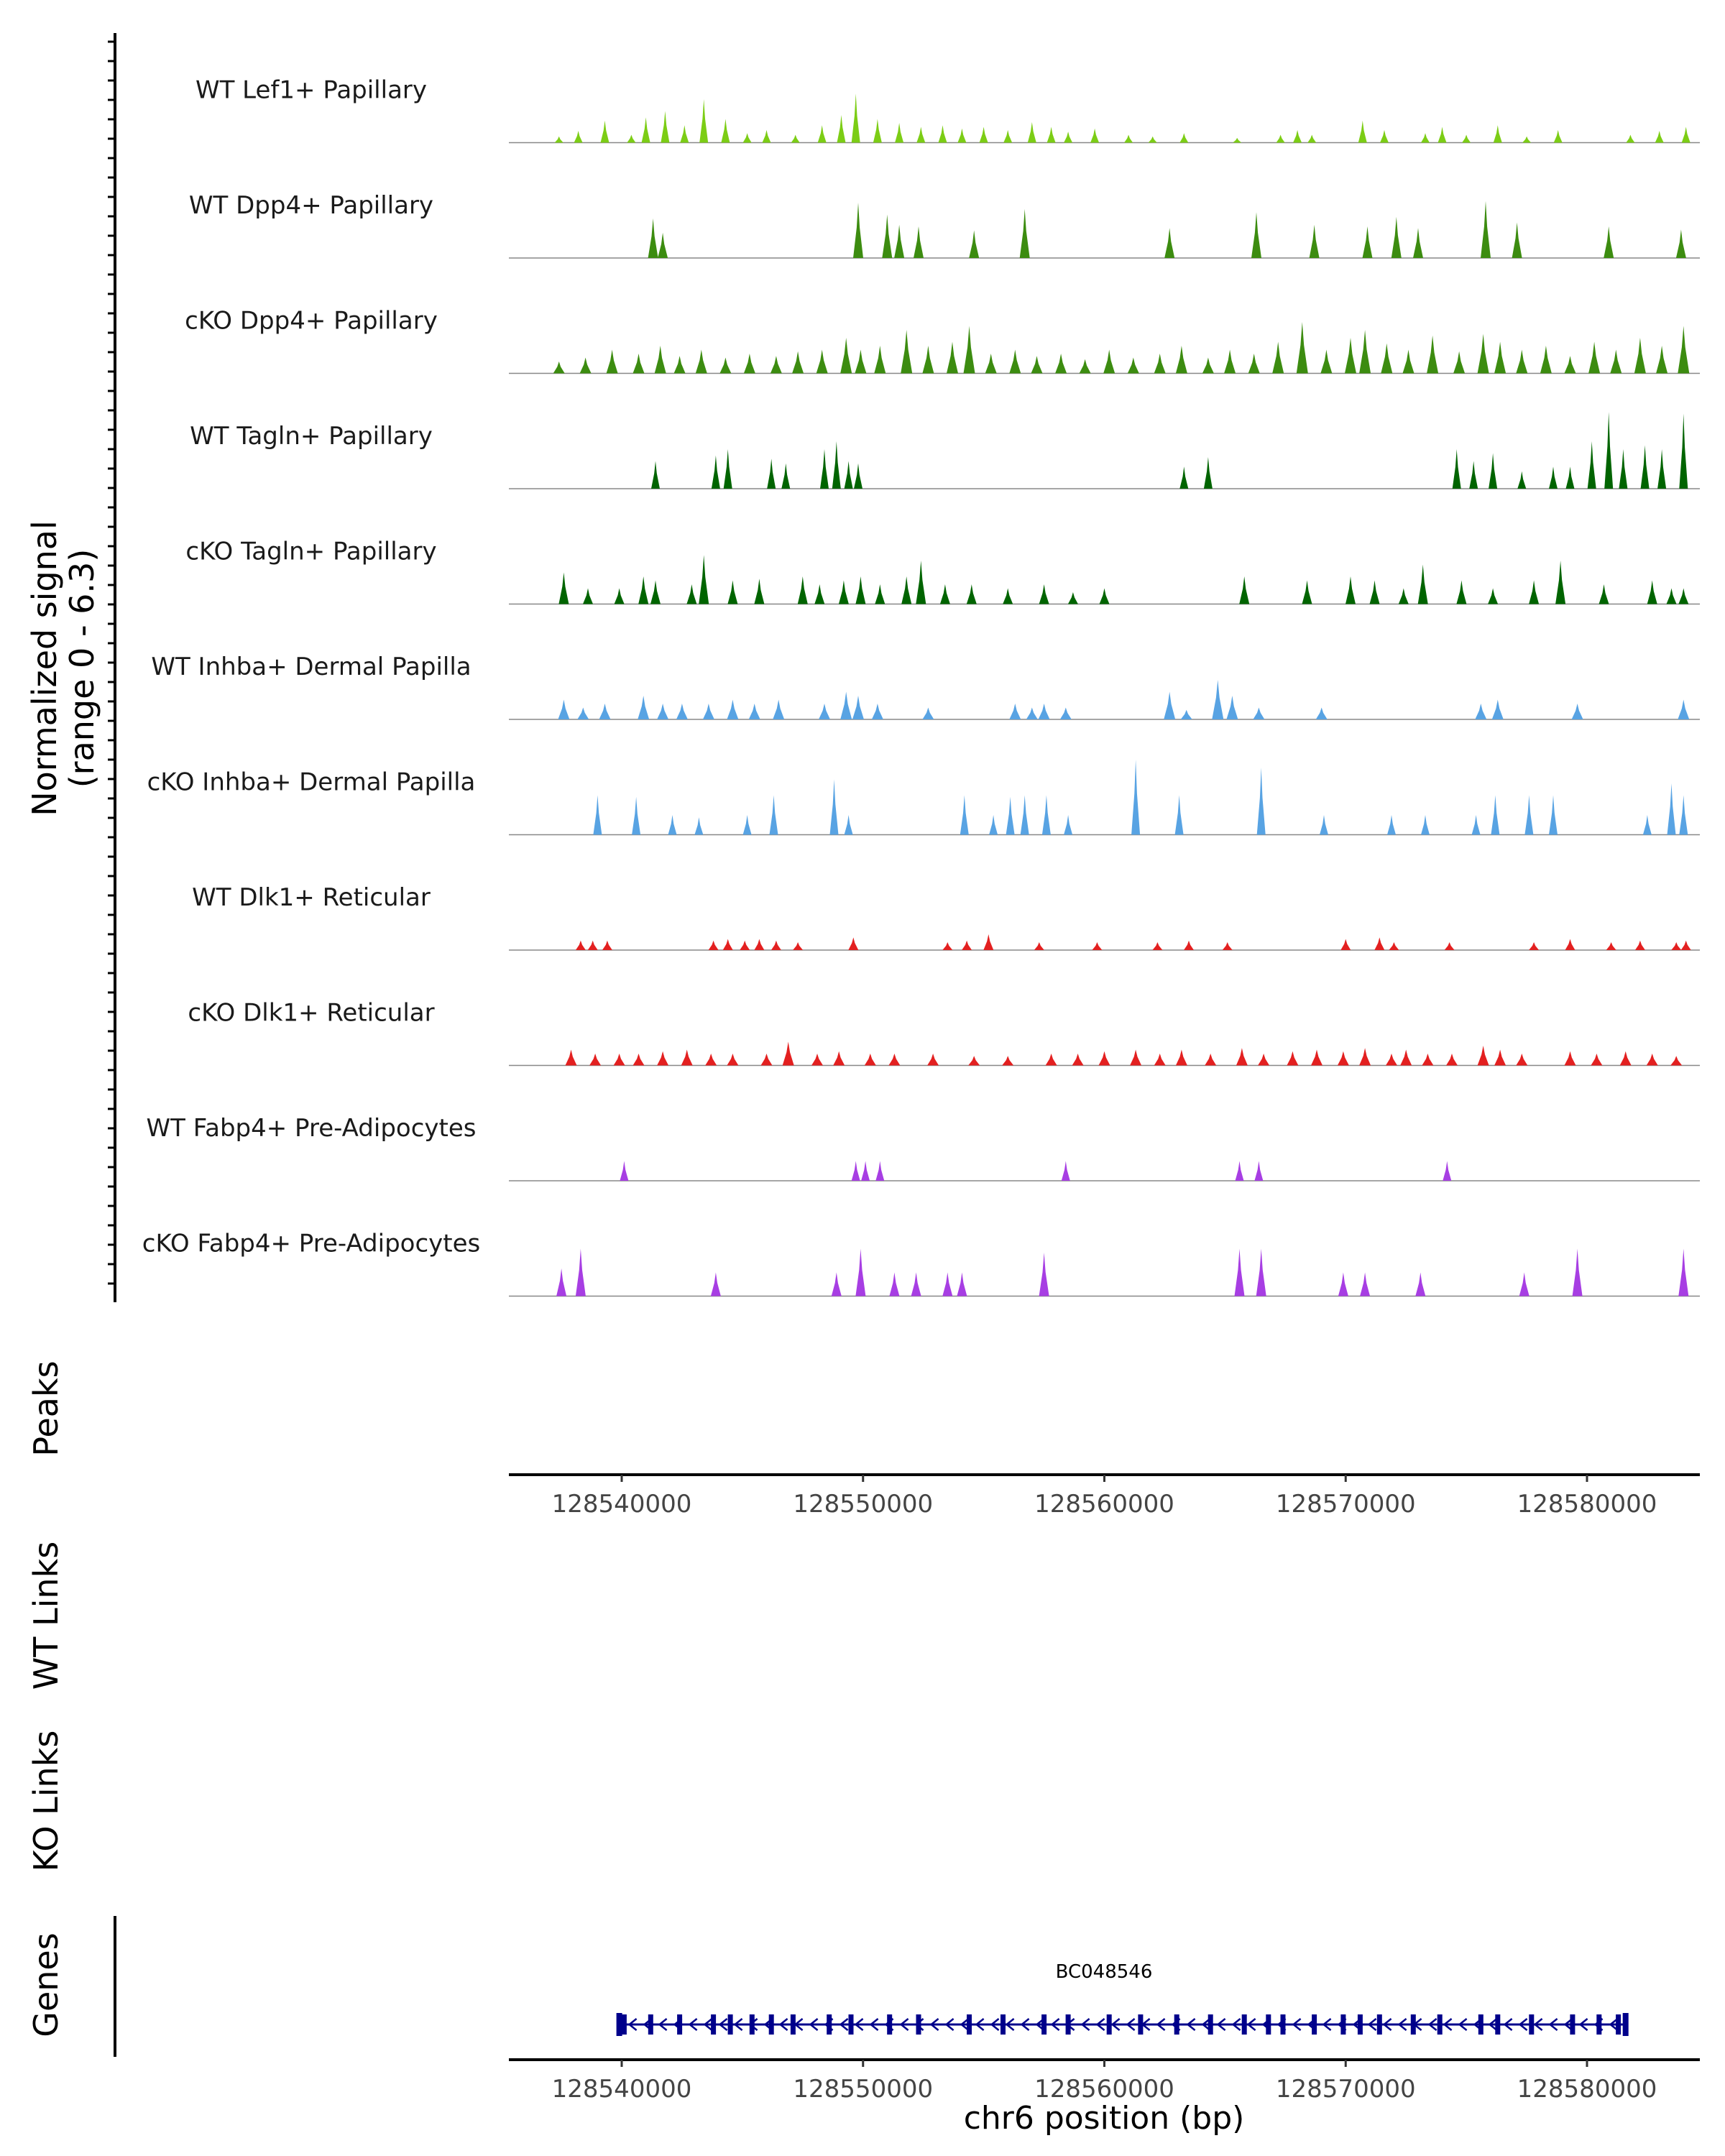  I want to click on peaks-label: Peaks, so click(46, 1408).